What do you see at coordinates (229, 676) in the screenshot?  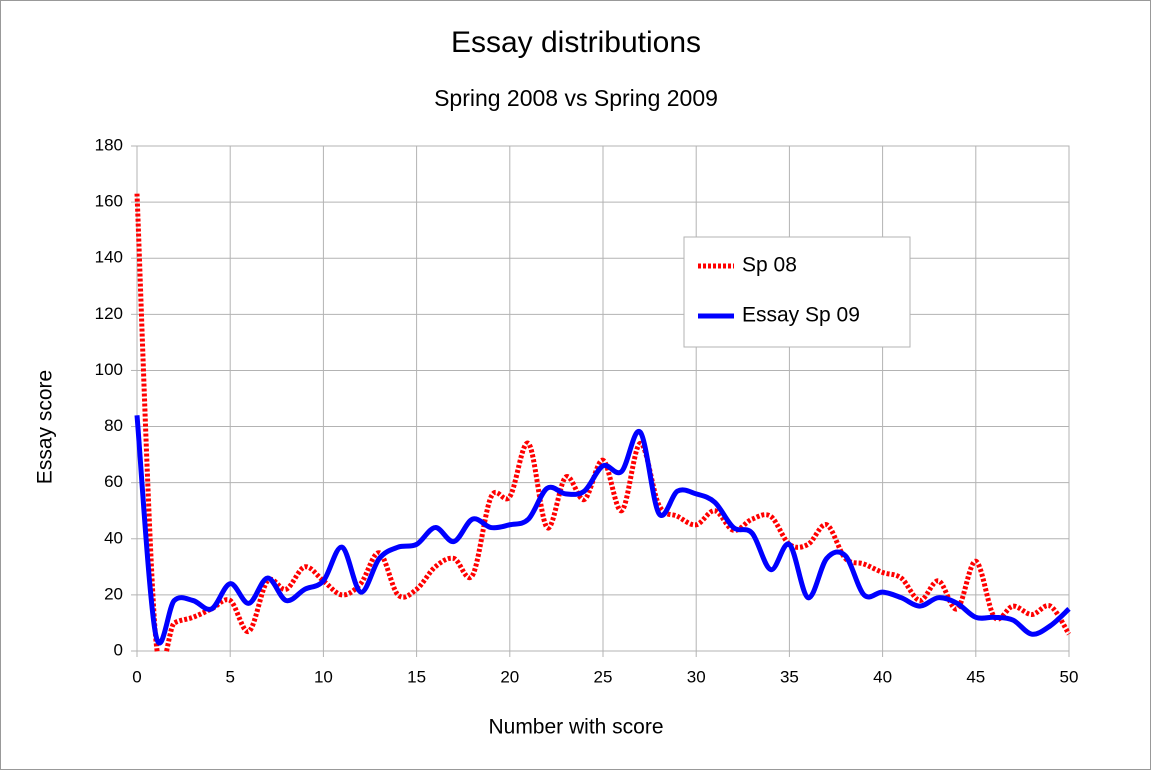 I see `x-tick-label: 5` at bounding box center [229, 676].